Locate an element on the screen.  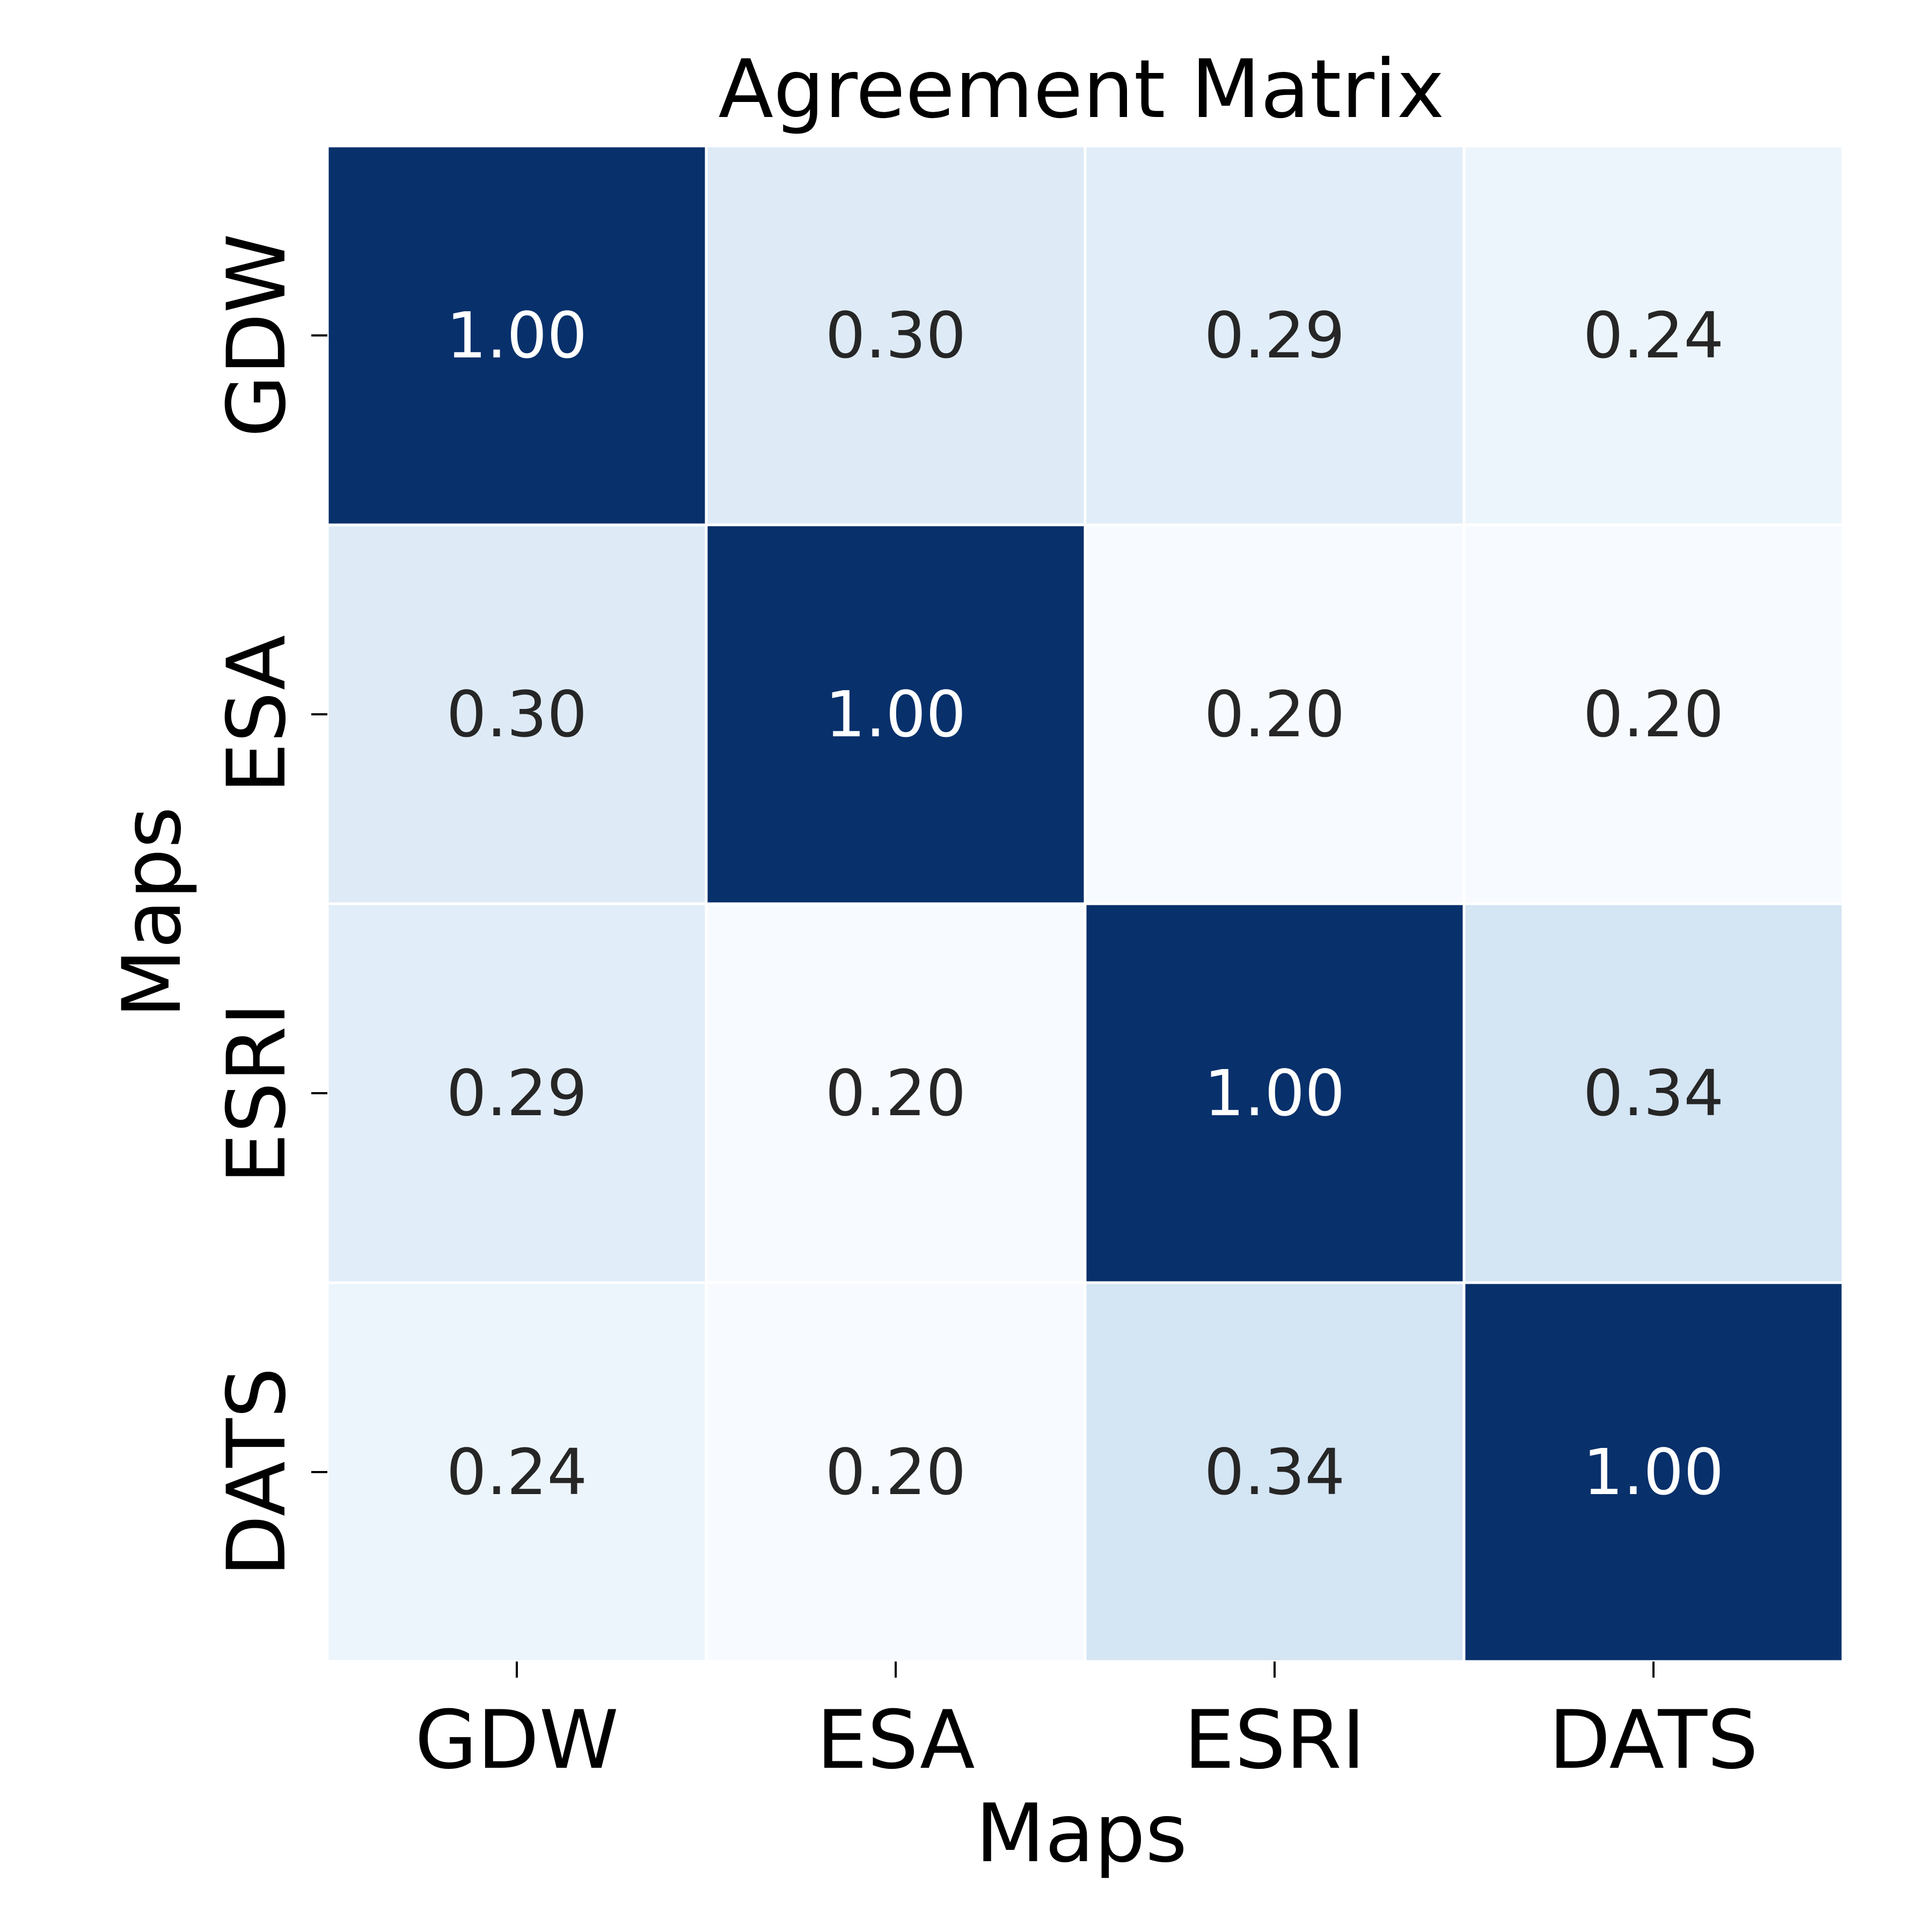
heatmap-cell-esa-gdw is located at coordinates (517, 714).